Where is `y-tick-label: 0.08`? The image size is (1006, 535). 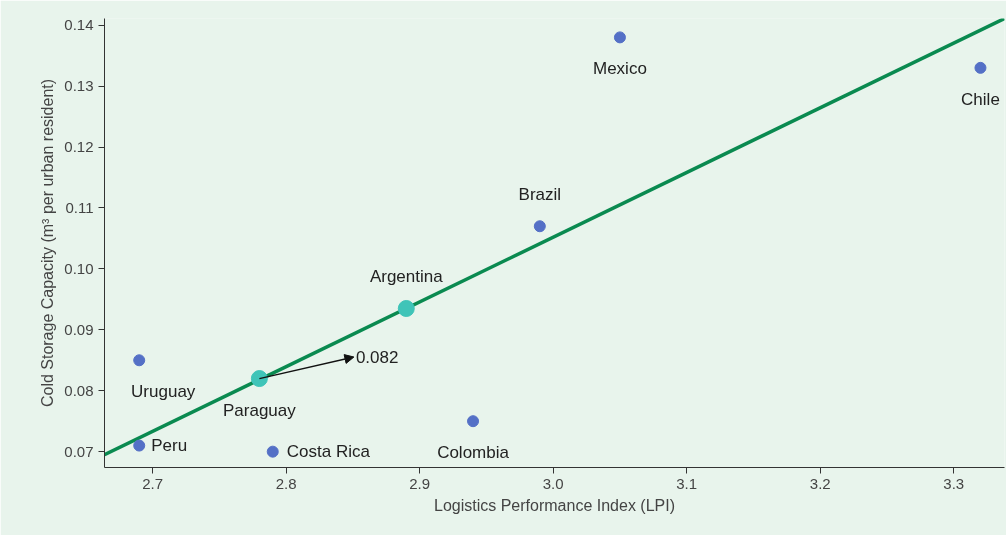
y-tick-label: 0.08 is located at coordinates (79, 390).